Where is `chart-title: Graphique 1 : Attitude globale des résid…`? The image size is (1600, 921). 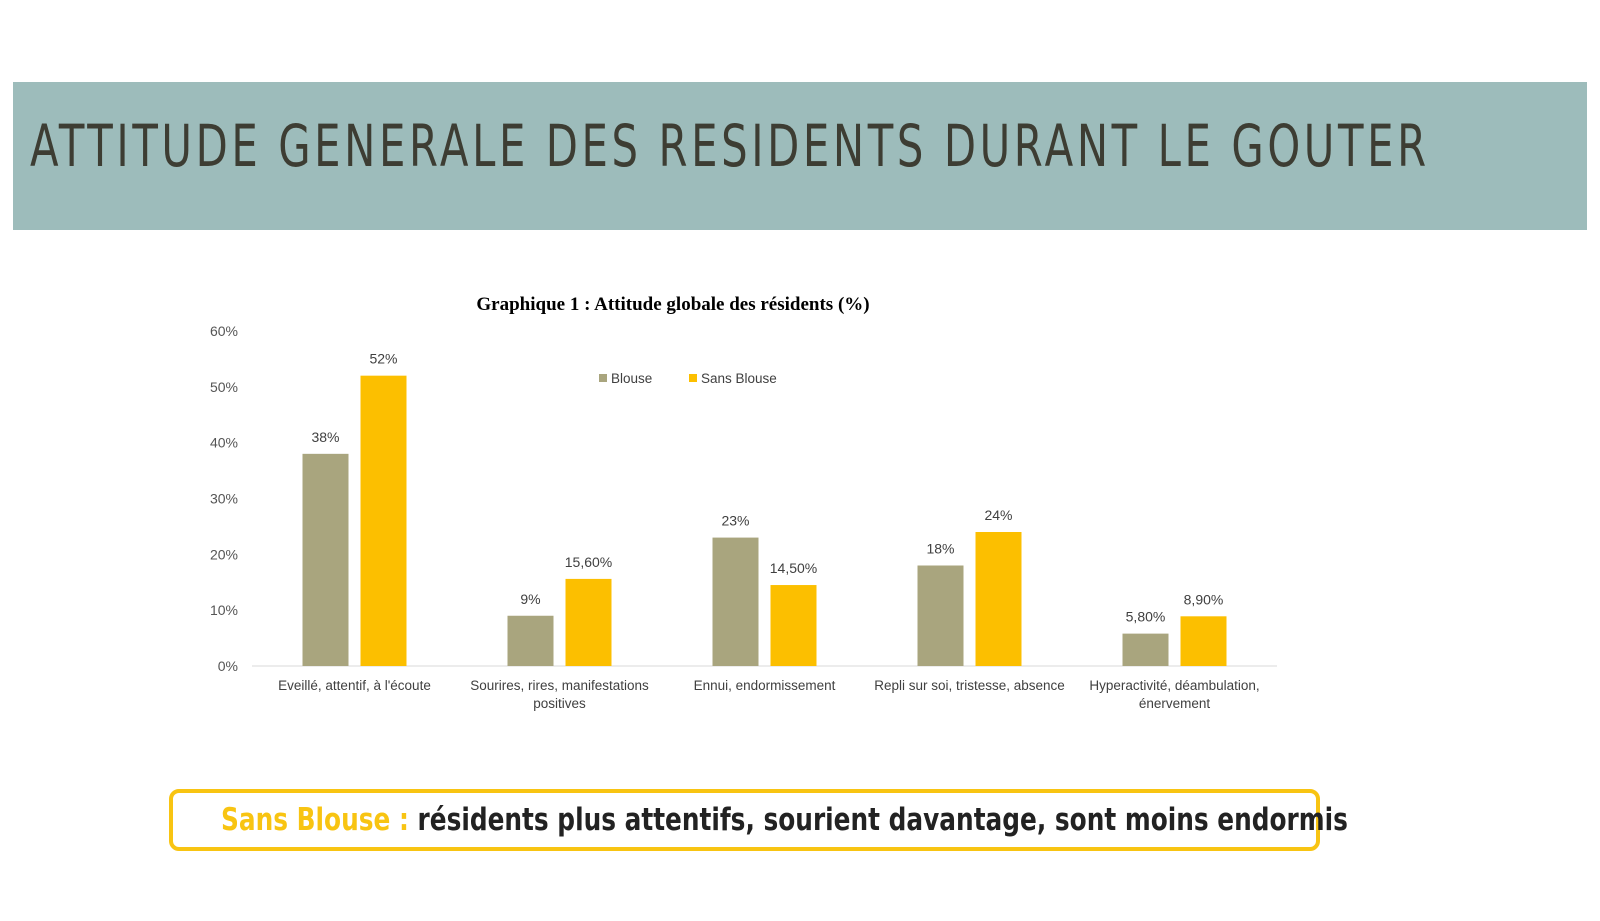 chart-title: Graphique 1 : Attitude globale des résid… is located at coordinates (672, 304).